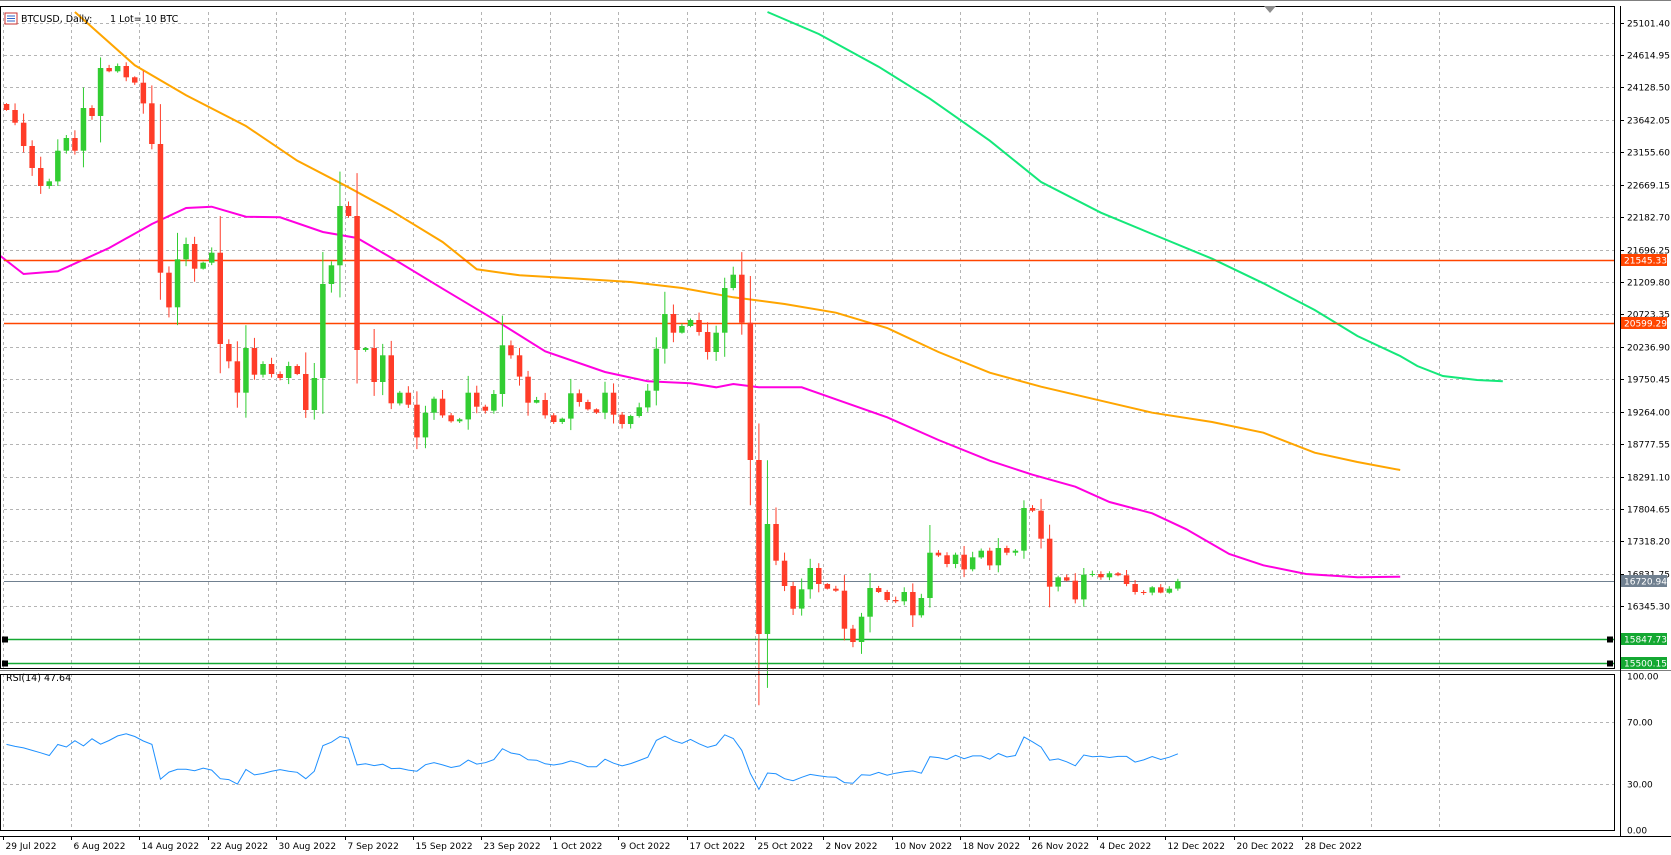  Describe the element at coordinates (1648, 543) in the screenshot. I see `price-tick-label: 17318.20` at that location.